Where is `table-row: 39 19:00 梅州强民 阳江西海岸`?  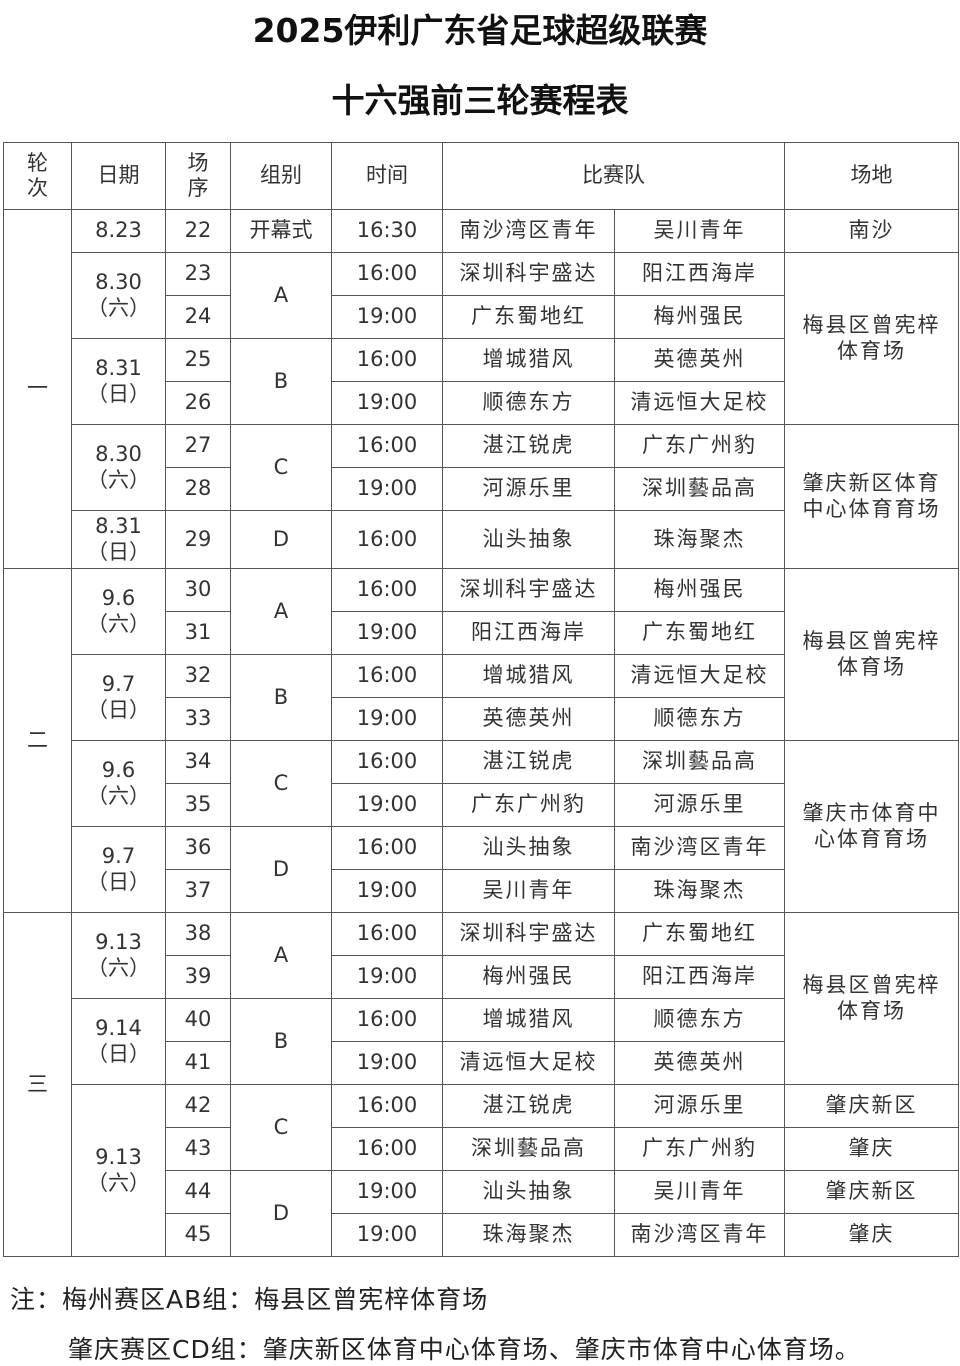 table-row: 39 19:00 梅州强民 阳江西海岸 is located at coordinates (481, 977).